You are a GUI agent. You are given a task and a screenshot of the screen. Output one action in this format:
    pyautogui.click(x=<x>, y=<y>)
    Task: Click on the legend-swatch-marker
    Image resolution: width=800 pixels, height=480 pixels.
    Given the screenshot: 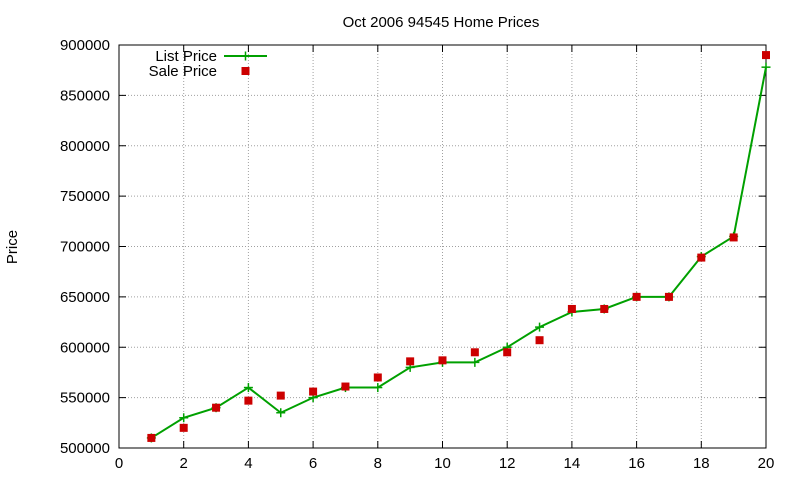 What is the action you would take?
    pyautogui.click(x=245, y=56)
    